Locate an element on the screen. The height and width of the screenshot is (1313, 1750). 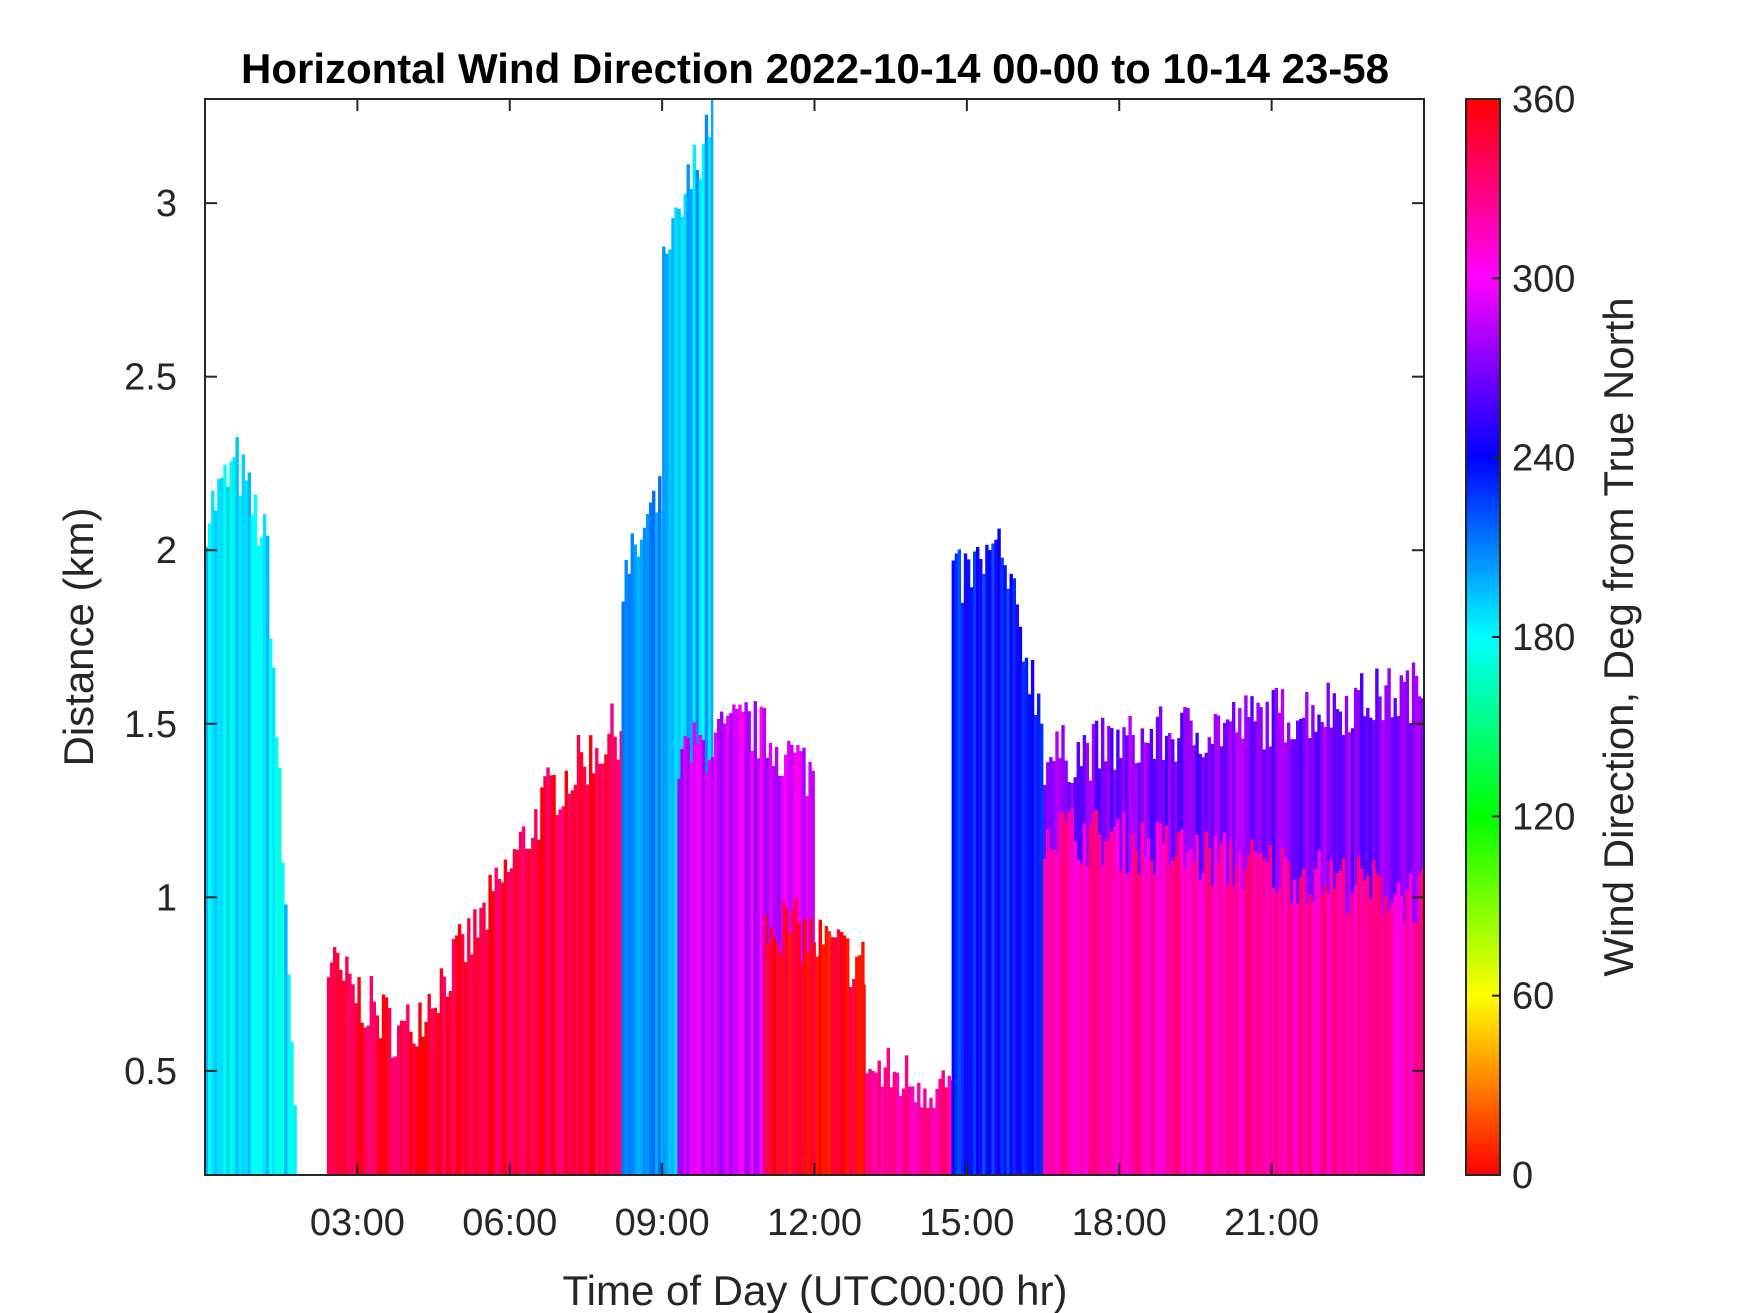
colorbar-tick-label: 240 is located at coordinates (1543, 459).